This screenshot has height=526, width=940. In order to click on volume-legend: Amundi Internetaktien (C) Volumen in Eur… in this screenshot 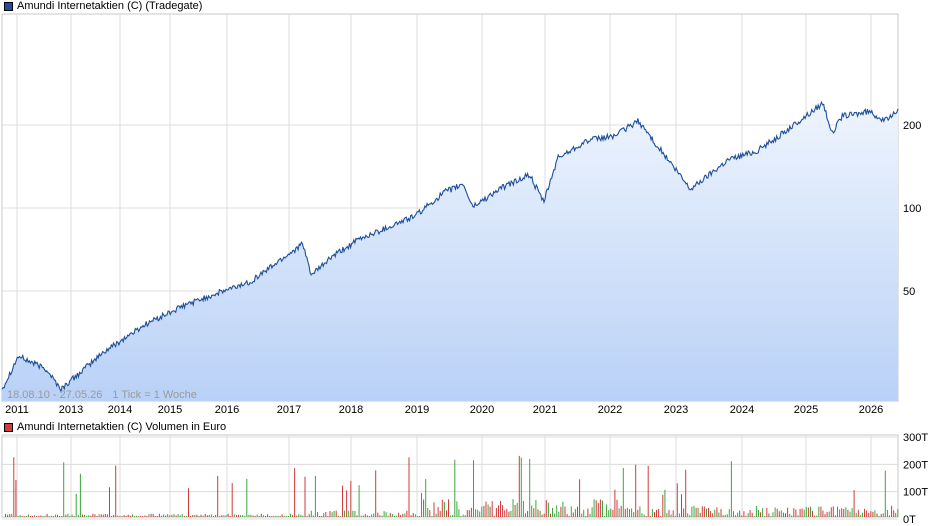, I will do `click(115, 427)`.